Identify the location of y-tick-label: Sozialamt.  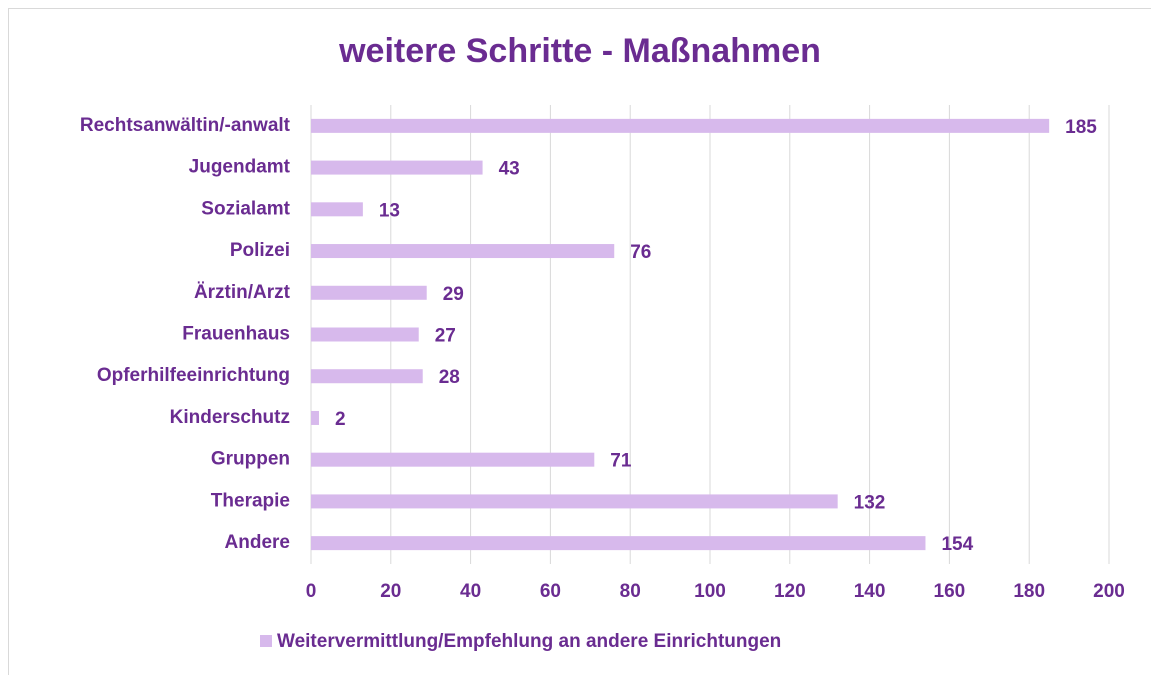
(245, 208).